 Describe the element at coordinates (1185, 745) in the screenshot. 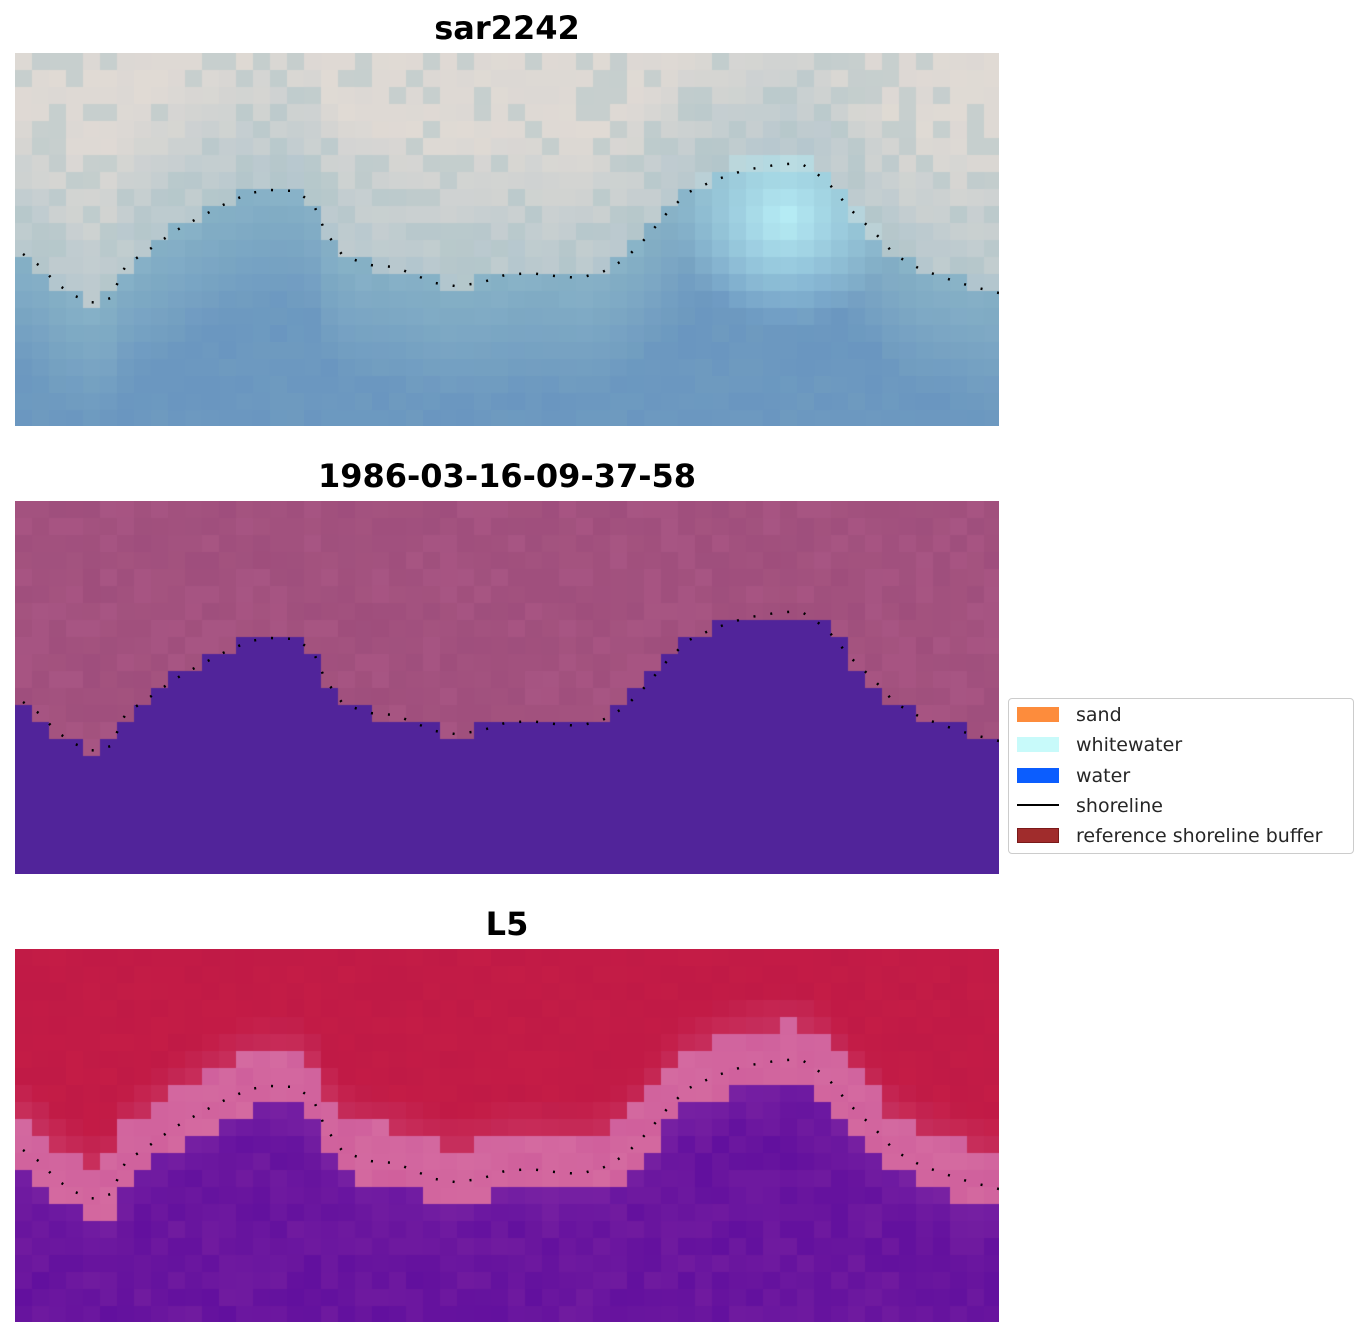

I see `legend-item-whitewater: whitewater` at that location.